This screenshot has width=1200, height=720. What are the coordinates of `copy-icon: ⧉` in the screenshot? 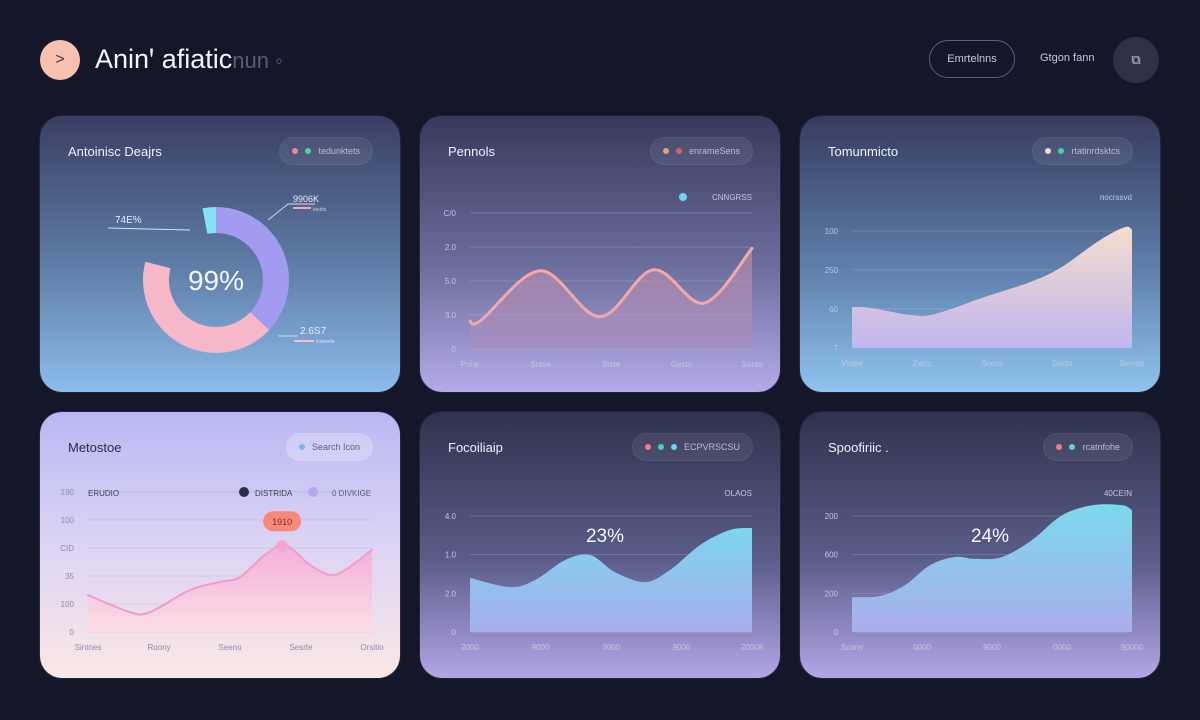 It's located at (1136, 59).